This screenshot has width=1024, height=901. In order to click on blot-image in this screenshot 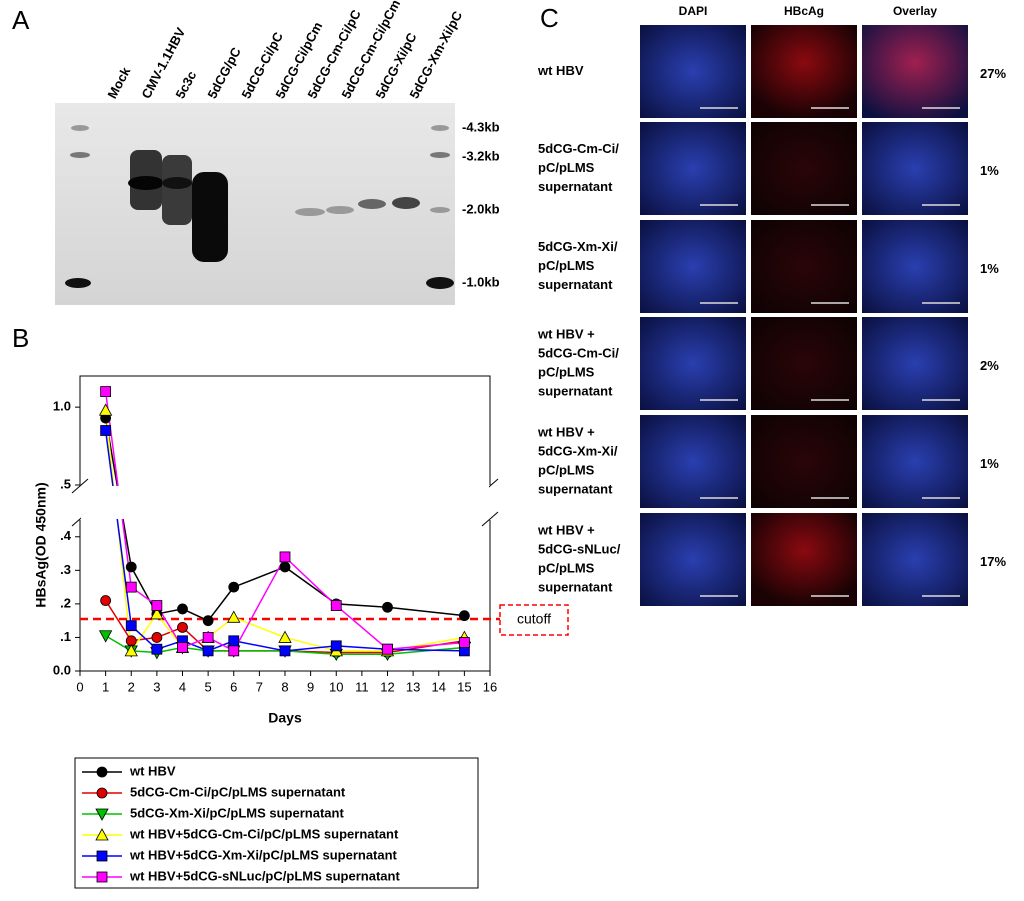, I will do `click(255, 204)`.